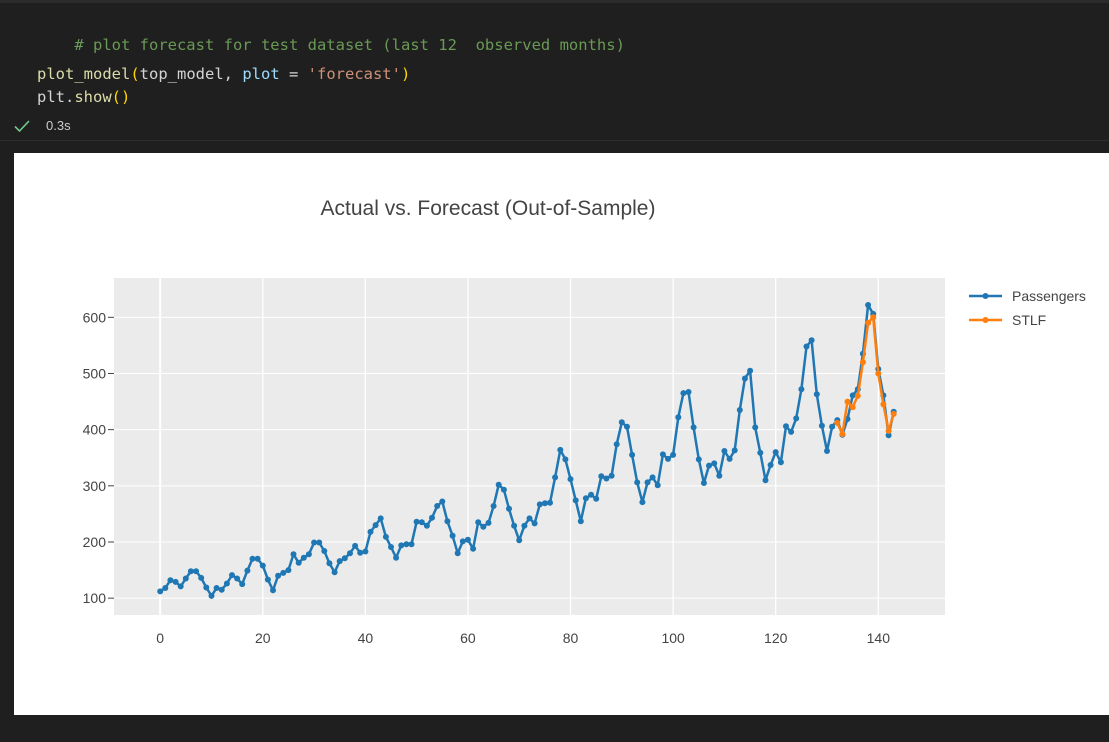  What do you see at coordinates (1027, 308) in the screenshot?
I see `legend: Passengers STLF` at bounding box center [1027, 308].